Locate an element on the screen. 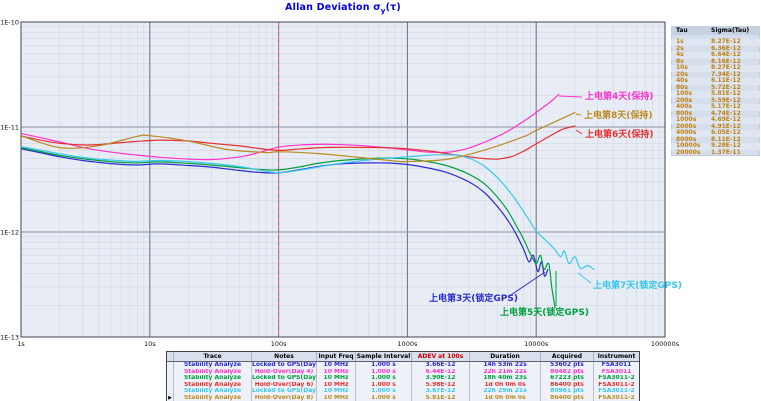 Image resolution: width=761 pixels, height=401 pixels. trace-table-cell: 6.44E-12 is located at coordinates (441, 371).